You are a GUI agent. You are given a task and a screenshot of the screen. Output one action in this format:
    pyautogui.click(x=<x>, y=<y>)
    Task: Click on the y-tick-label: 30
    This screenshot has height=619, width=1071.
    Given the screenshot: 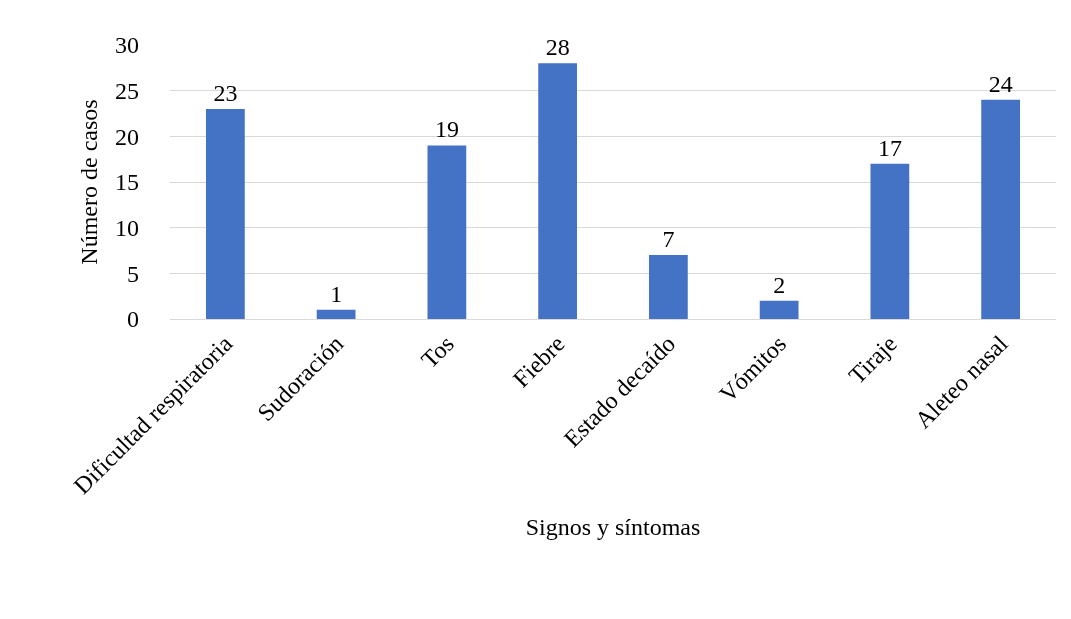 What is the action you would take?
    pyautogui.click(x=127, y=45)
    